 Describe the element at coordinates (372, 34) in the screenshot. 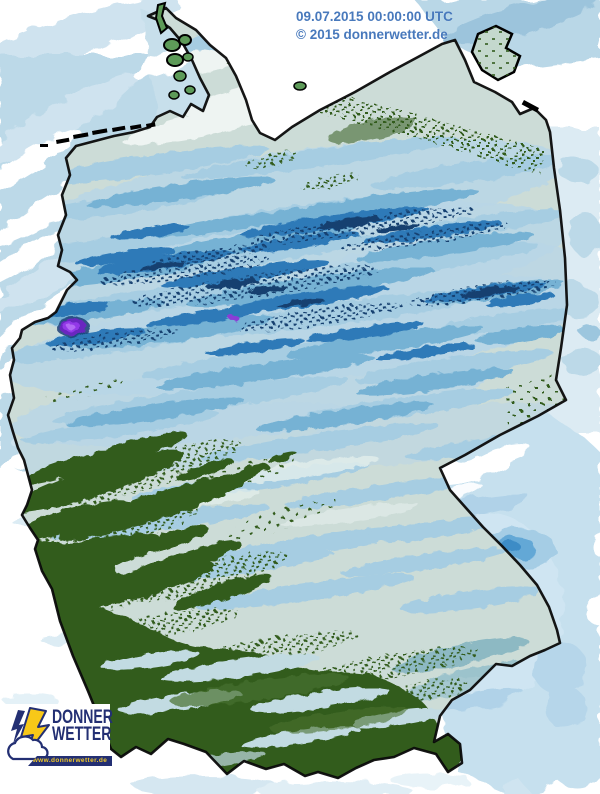

I see `map-copyright: © 2015 donnerwetter.de` at that location.